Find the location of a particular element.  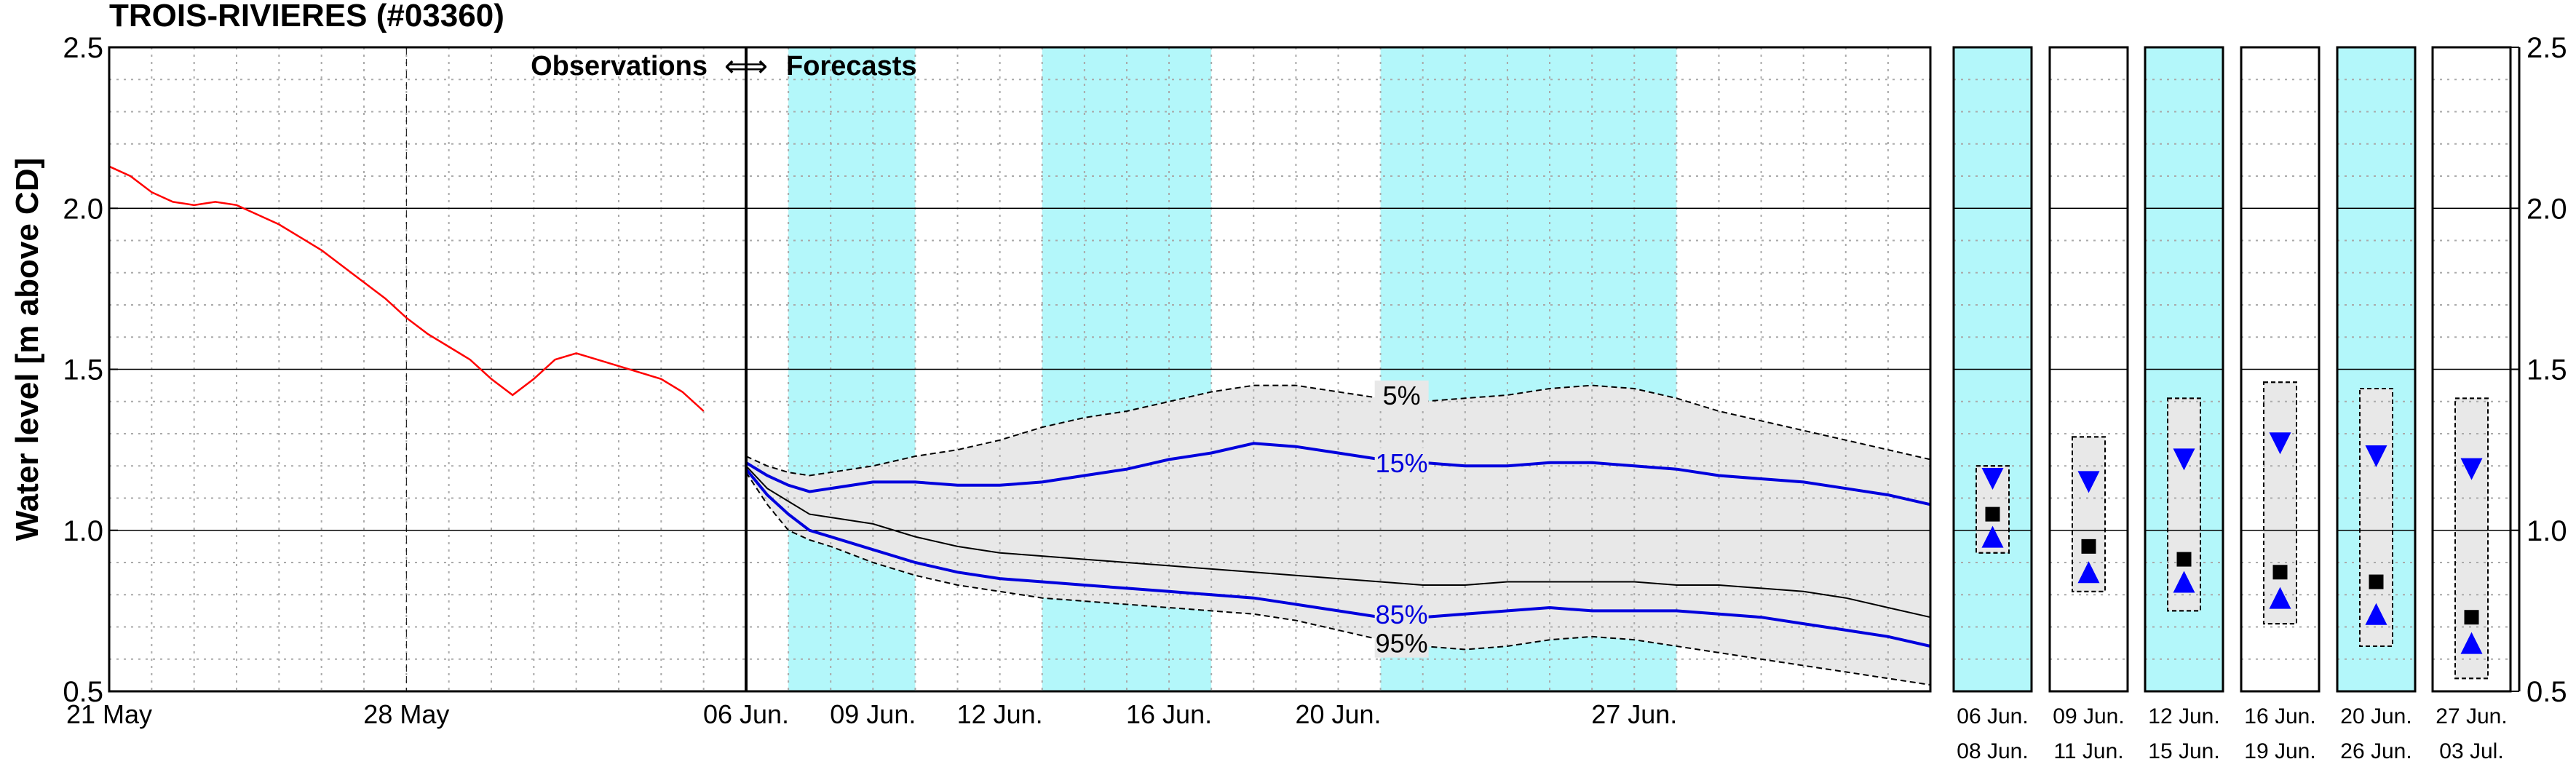

y-tick-label-left: 2.5 is located at coordinates (83, 48).